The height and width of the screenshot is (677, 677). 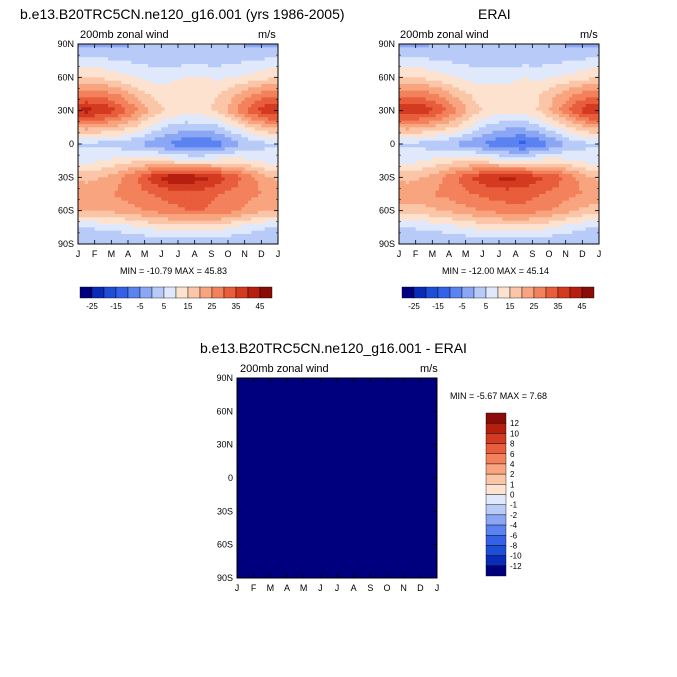 I want to click on panel-left-label-model: 200mb zonal wind, so click(x=124, y=35).